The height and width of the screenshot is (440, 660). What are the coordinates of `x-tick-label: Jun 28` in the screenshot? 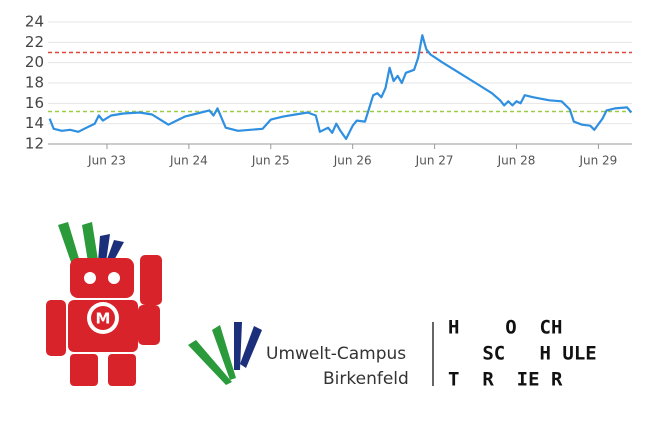 It's located at (516, 161).